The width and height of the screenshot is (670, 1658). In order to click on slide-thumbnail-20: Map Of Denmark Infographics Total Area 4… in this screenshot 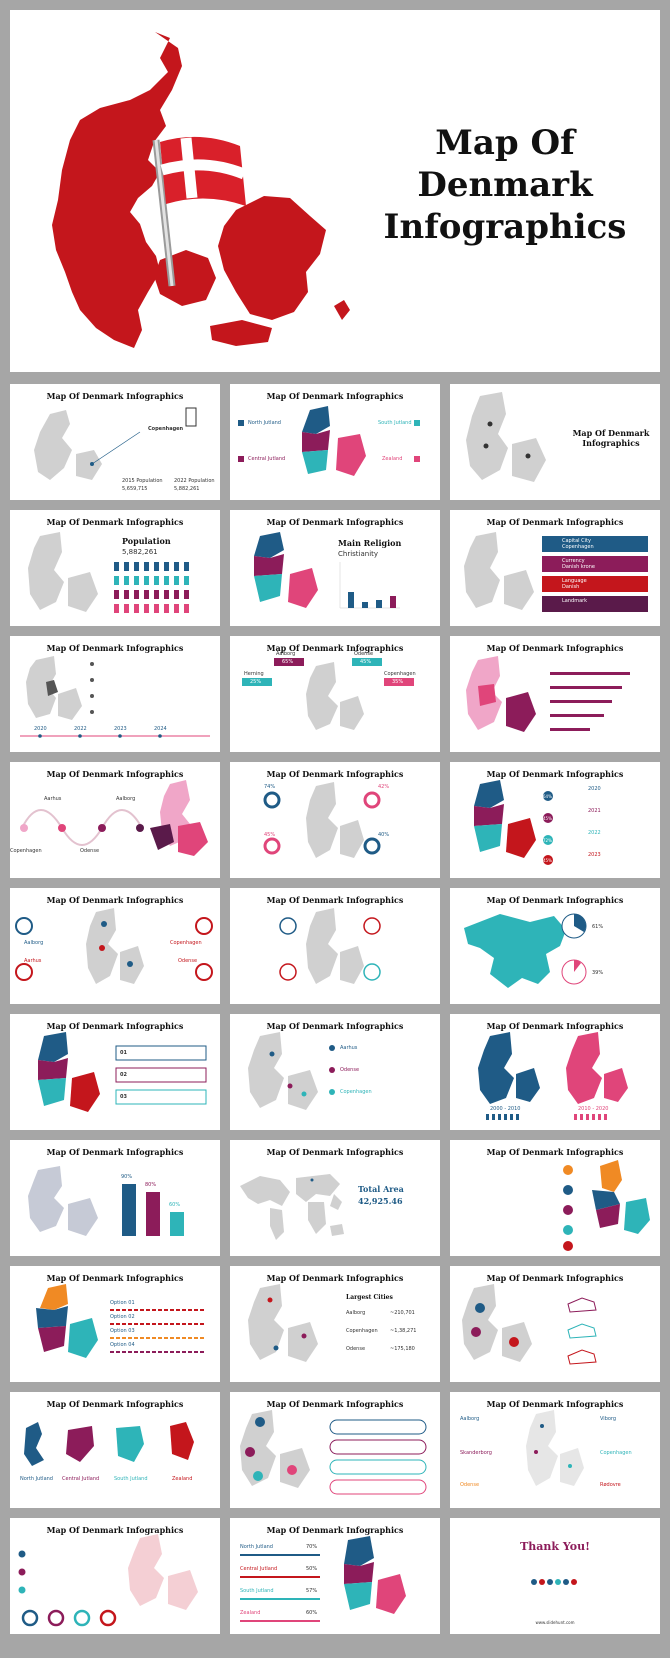, I will do `click(335, 1198)`.